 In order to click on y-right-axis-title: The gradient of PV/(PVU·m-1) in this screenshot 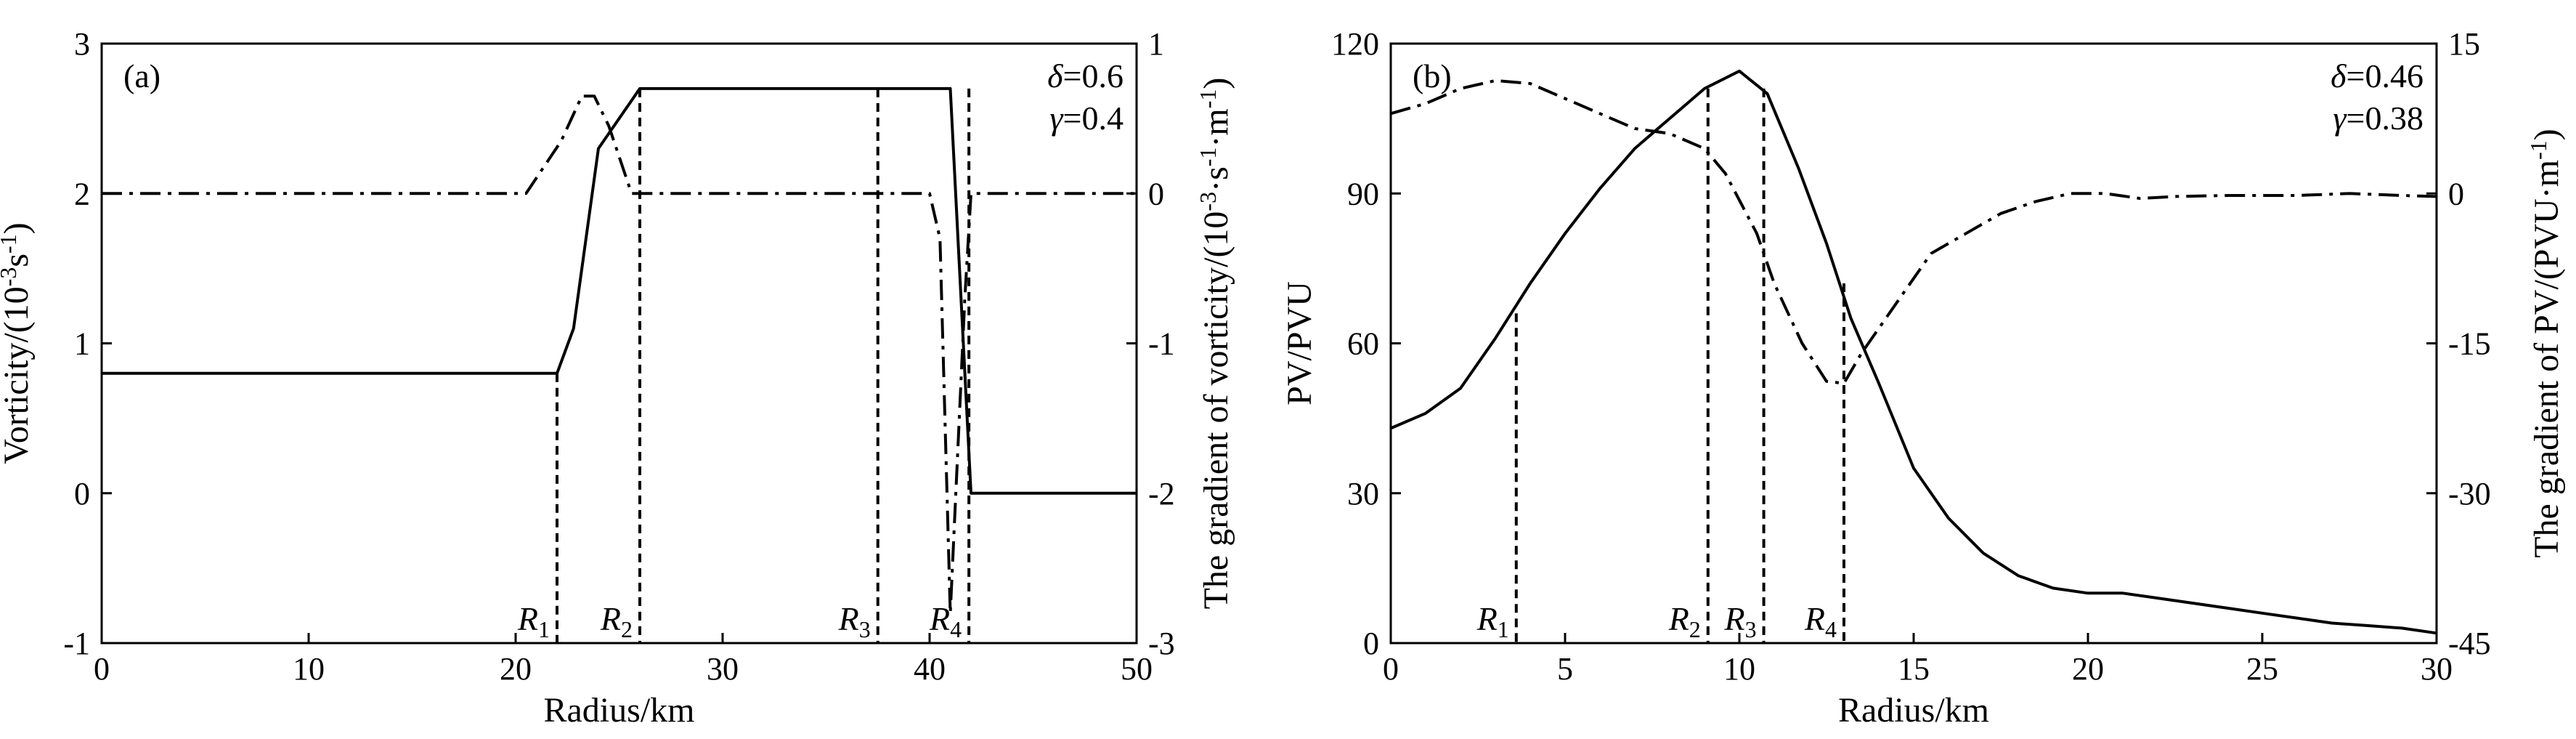, I will do `click(2545, 343)`.